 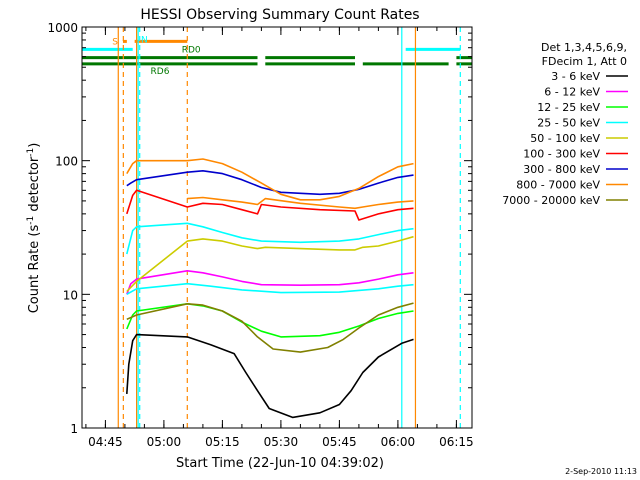 What do you see at coordinates (568, 123) in the screenshot?
I see `legend-label: 25 - 50 keV` at bounding box center [568, 123].